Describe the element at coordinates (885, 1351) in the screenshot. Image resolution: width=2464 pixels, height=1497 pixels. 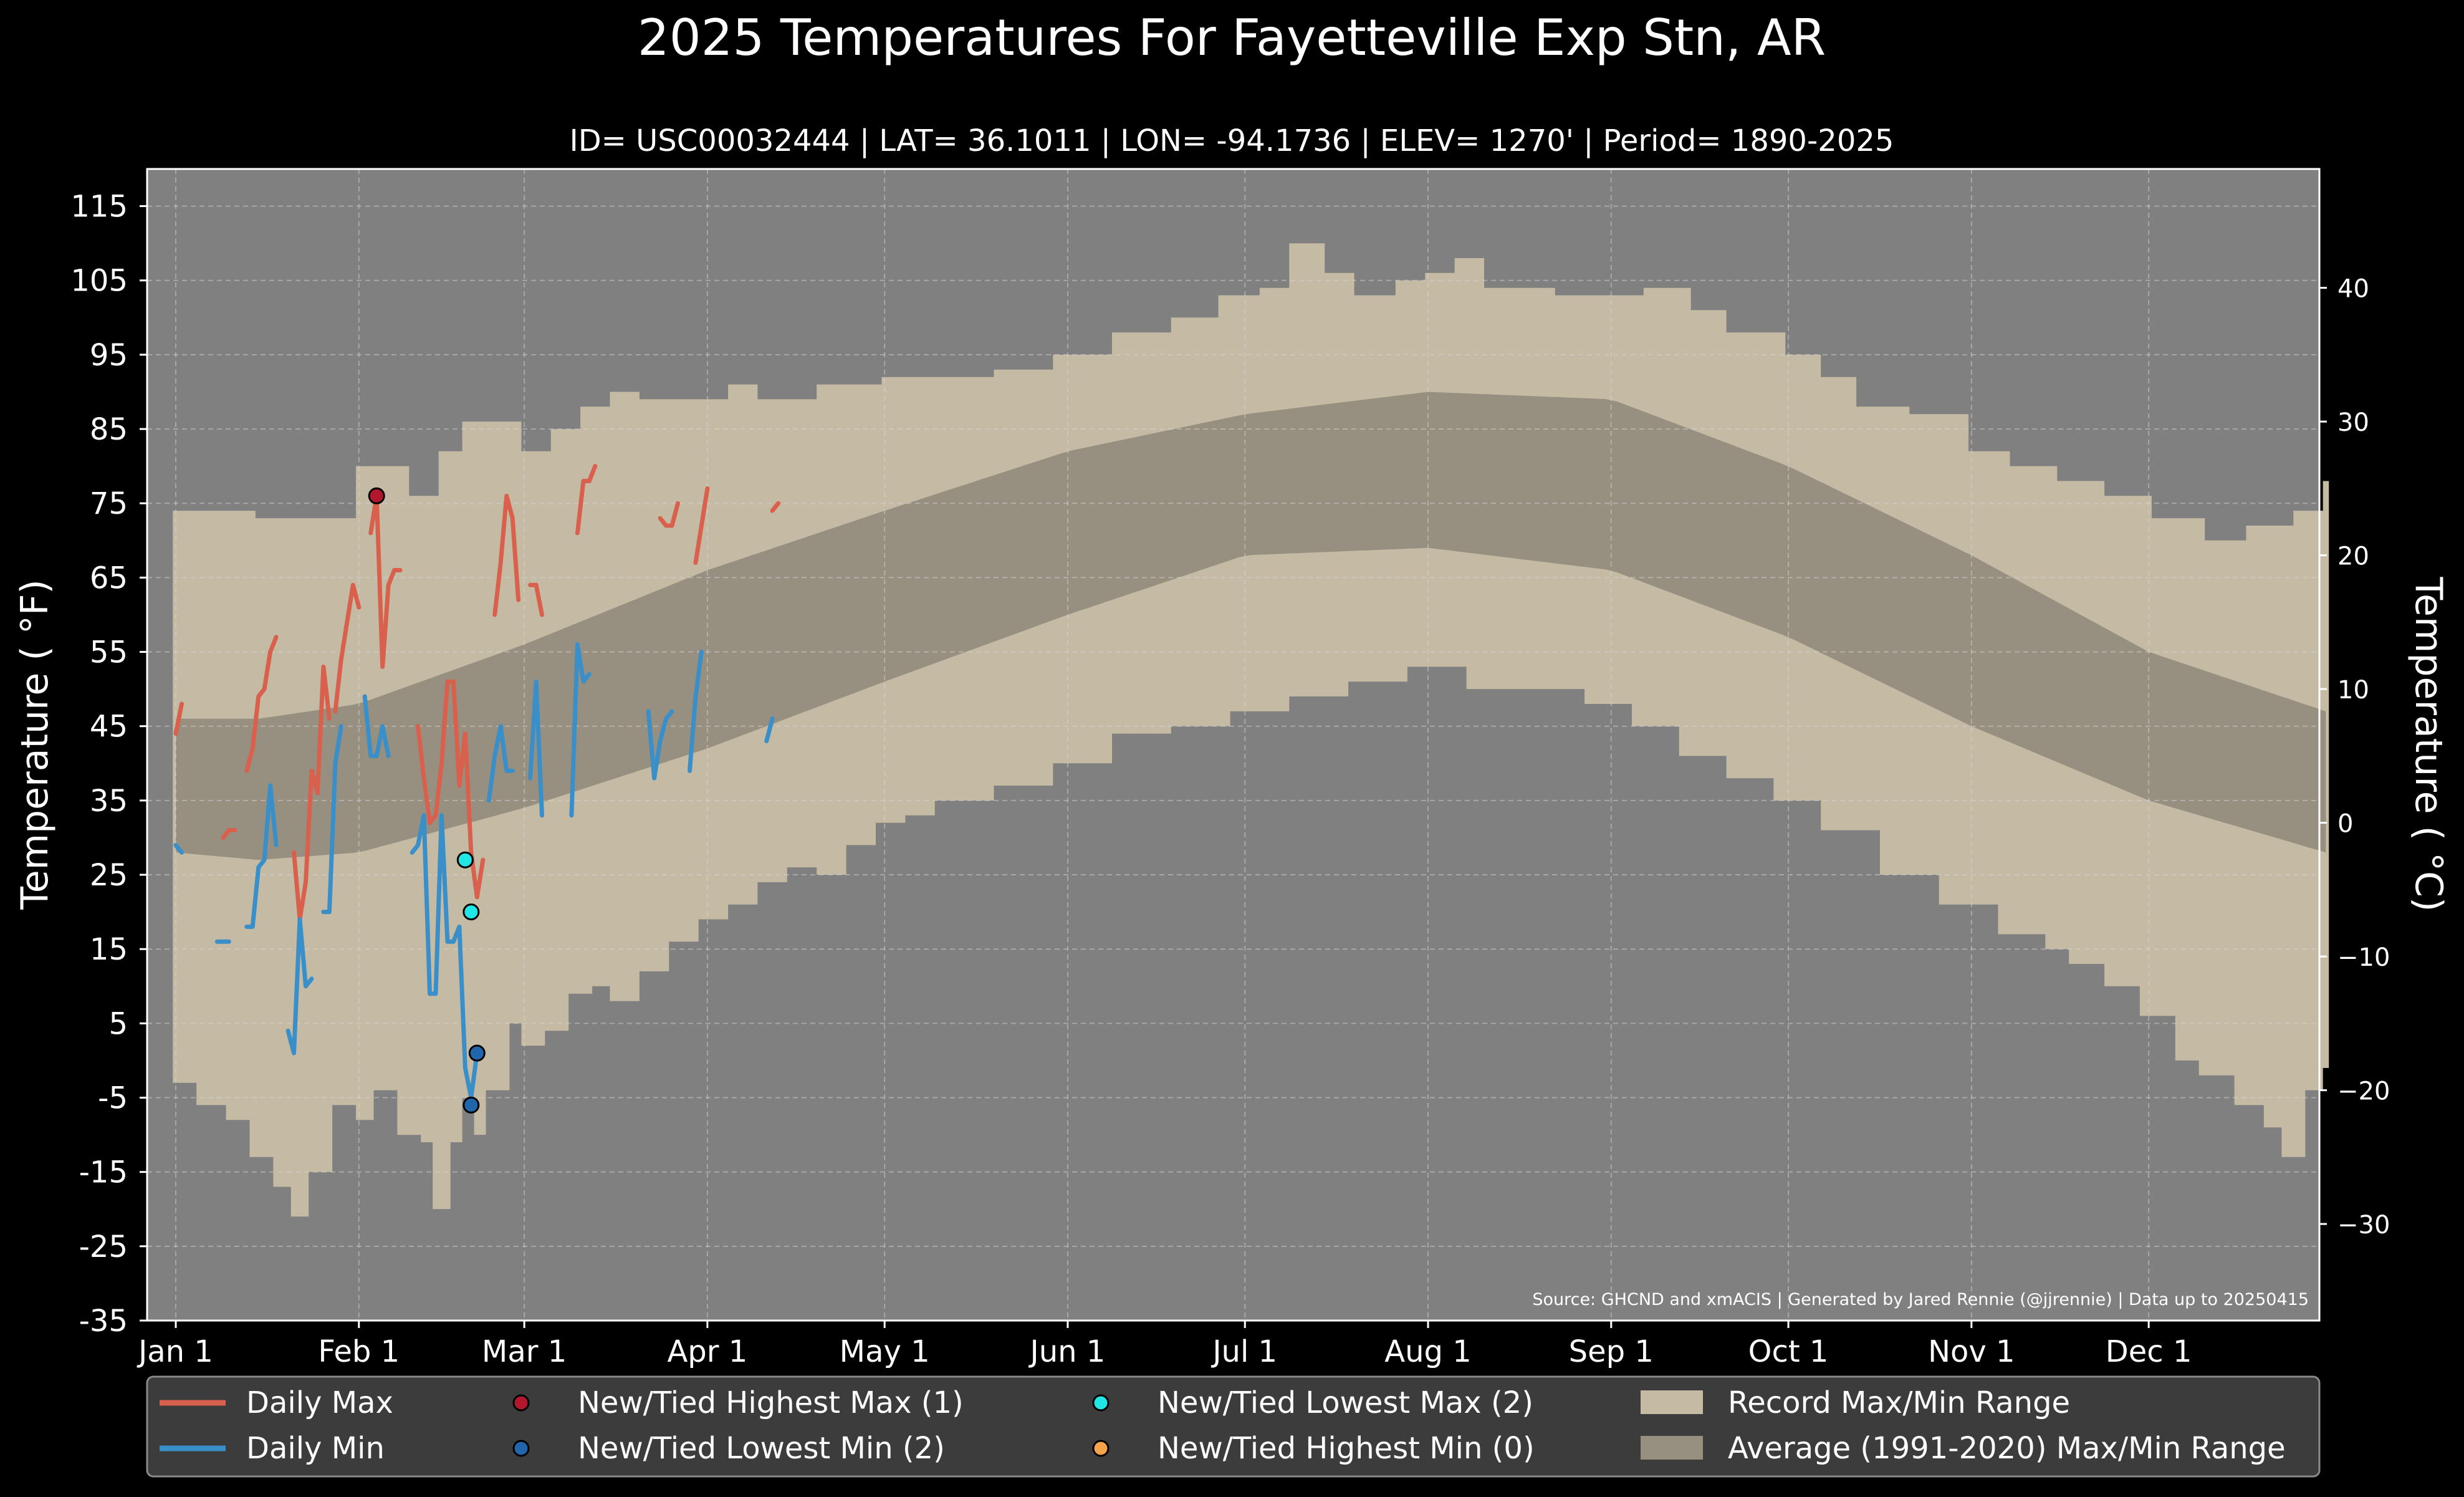
I see `x-tick-label: May 1` at that location.